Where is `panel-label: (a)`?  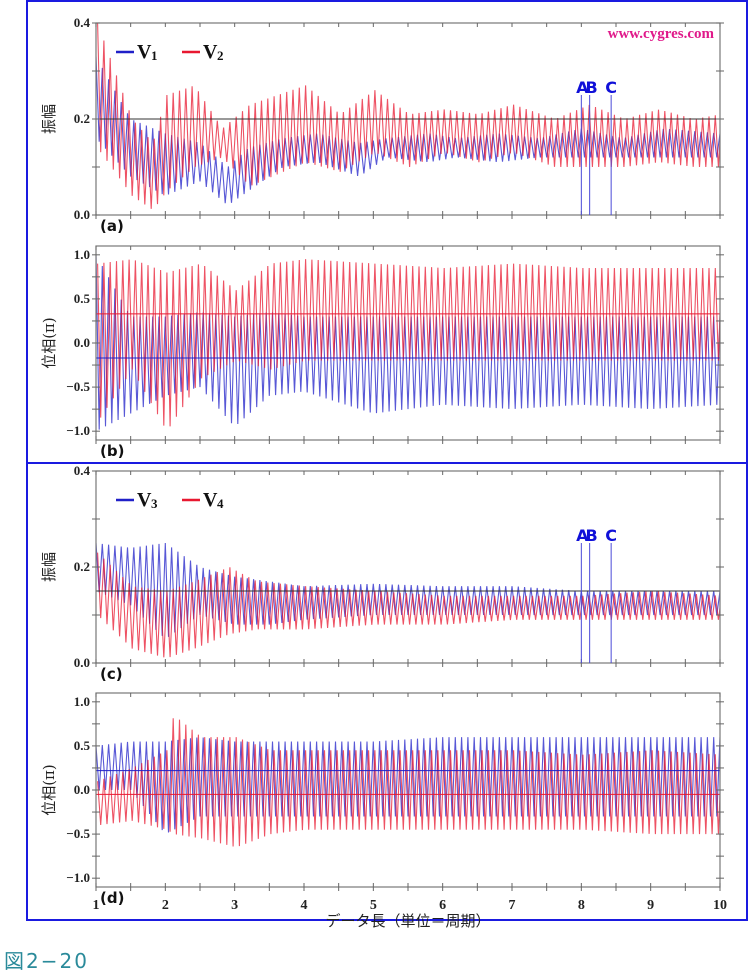
panel-label: (a) is located at coordinates (112, 226).